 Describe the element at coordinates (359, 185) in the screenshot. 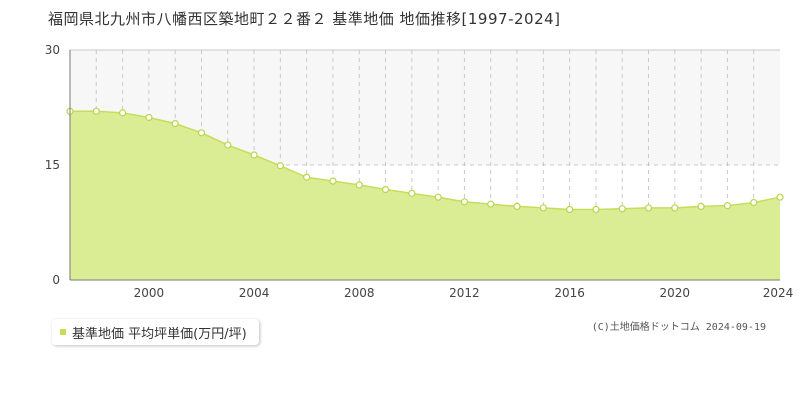

I see `data-point-2008` at that location.